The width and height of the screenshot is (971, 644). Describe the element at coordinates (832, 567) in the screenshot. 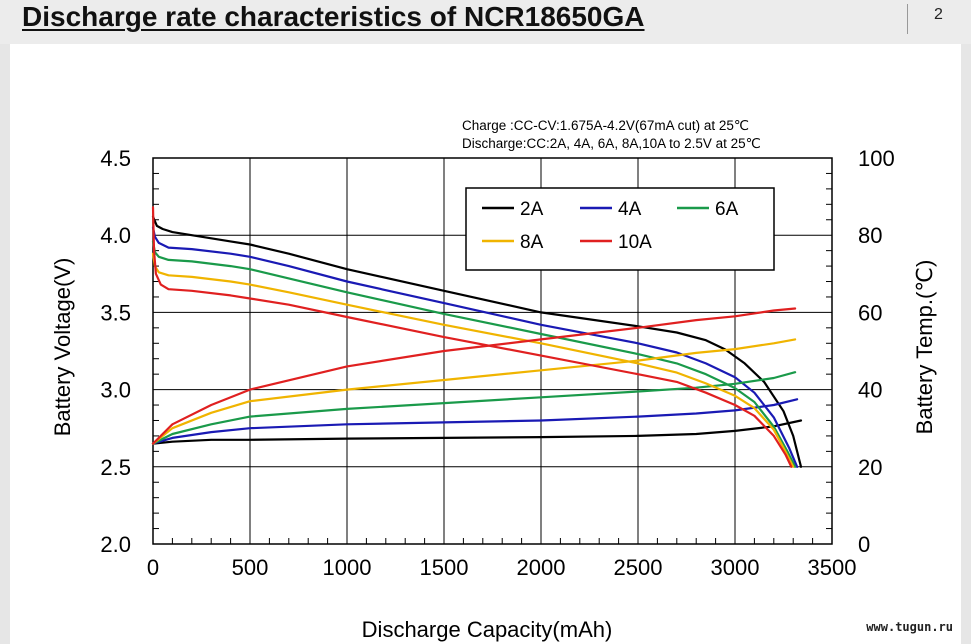

I see `x-tick-label: 3500` at that location.